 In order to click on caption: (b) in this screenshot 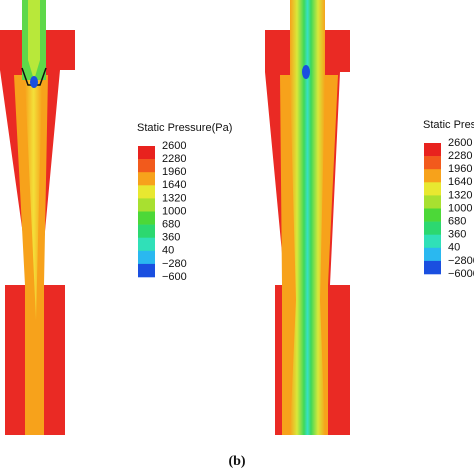, I will do `click(236, 461)`.